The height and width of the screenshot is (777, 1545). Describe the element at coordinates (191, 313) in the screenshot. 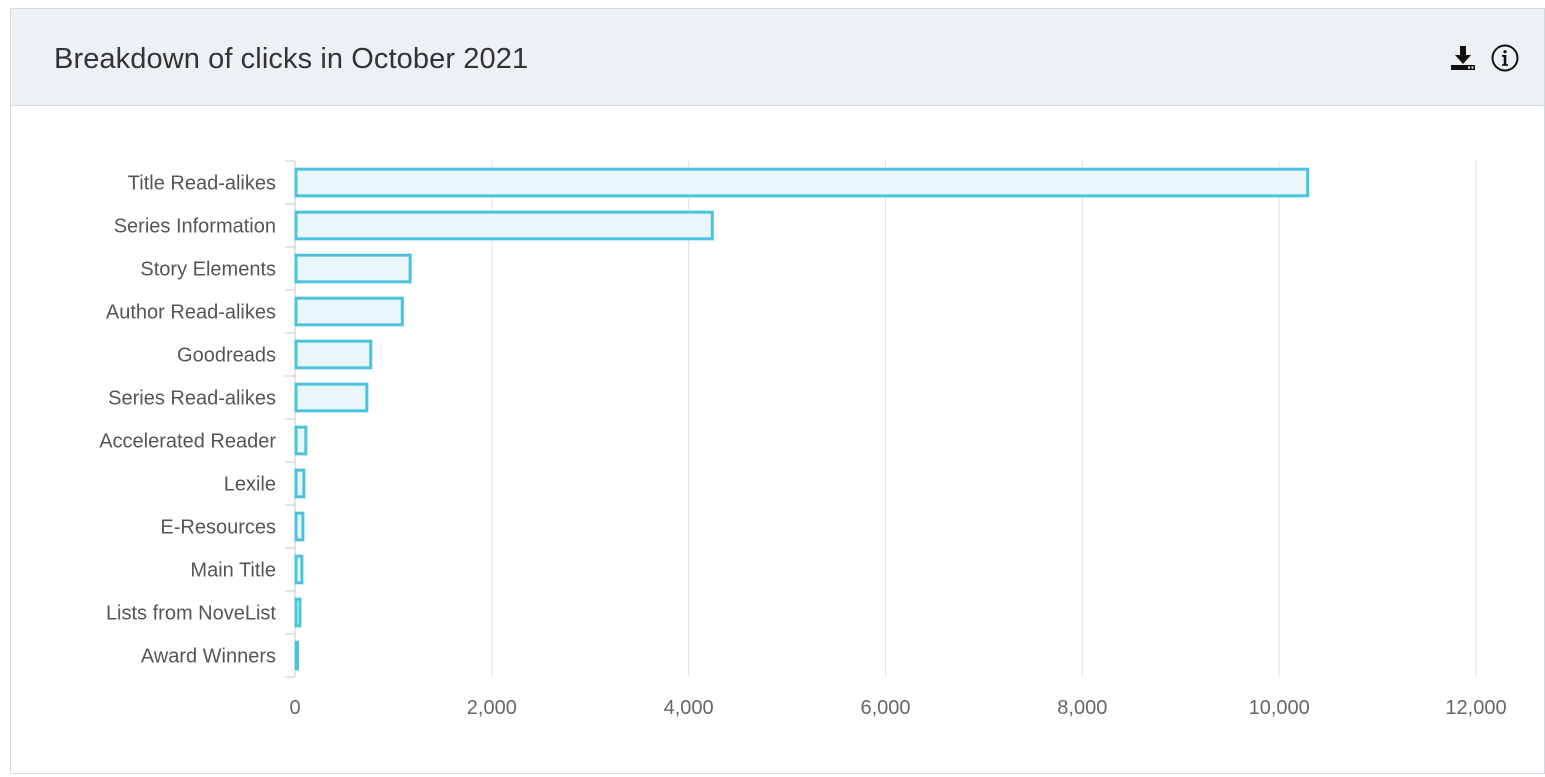

I see `category-label: Author Read-alikes` at that location.